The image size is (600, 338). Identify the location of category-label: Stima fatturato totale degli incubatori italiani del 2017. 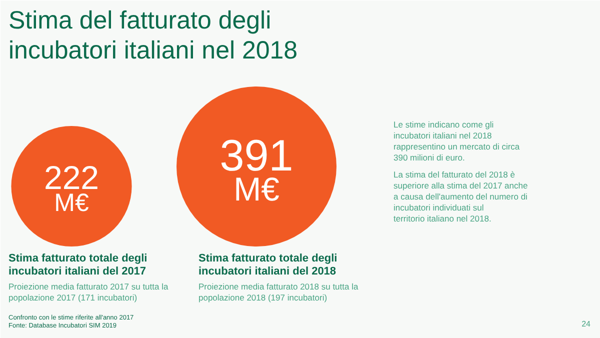
(78, 265).